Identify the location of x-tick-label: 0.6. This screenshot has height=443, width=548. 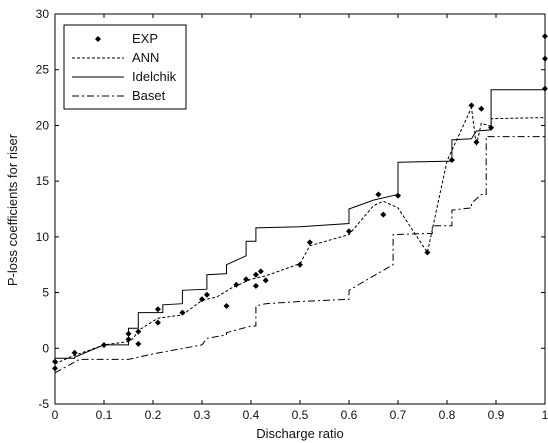
(349, 415).